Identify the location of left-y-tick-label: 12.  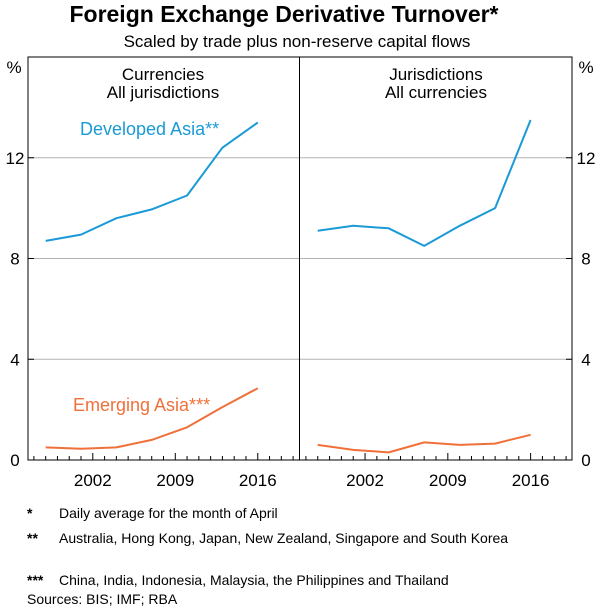
(15, 158).